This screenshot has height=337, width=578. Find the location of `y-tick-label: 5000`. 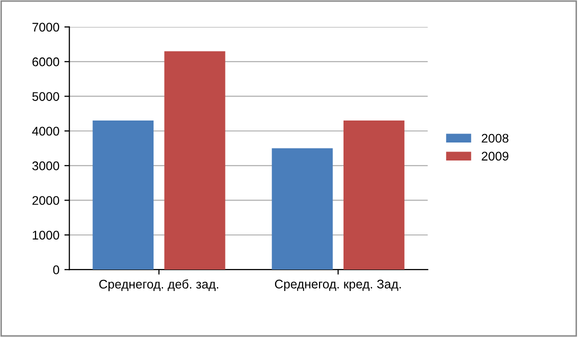

y-tick-label: 5000 is located at coordinates (46, 96).